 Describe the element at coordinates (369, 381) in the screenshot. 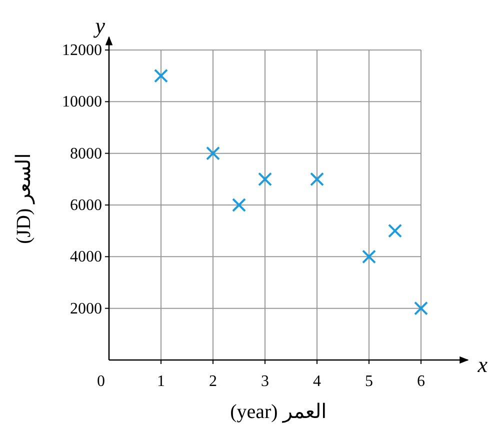

I see `x-tick-label: 5` at that location.